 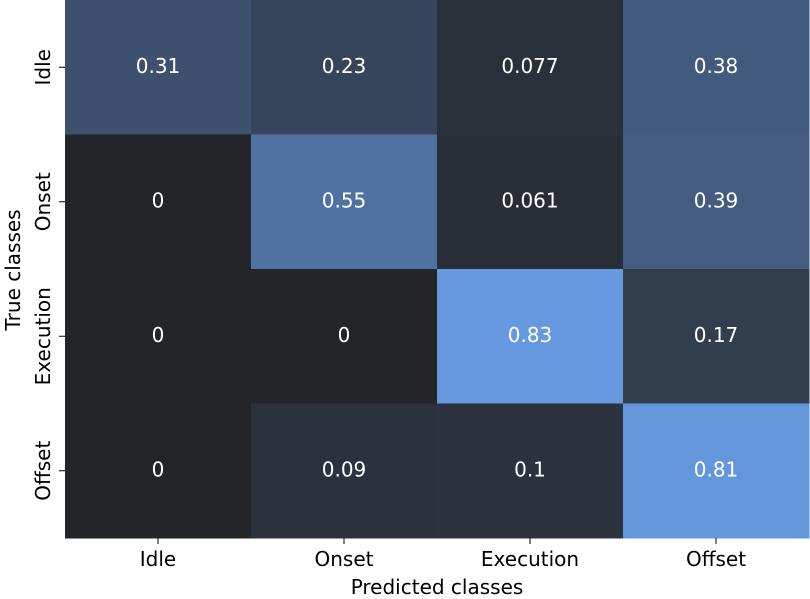 What do you see at coordinates (13, 270) in the screenshot?
I see `y-axis-title: True classes` at bounding box center [13, 270].